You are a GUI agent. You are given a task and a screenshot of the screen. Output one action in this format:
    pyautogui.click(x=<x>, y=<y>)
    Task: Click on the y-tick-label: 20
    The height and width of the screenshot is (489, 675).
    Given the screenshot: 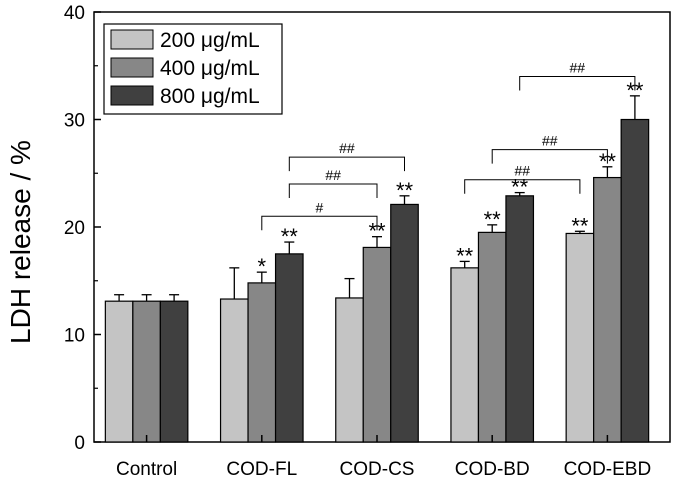 What is the action you would take?
    pyautogui.click(x=74, y=228)
    